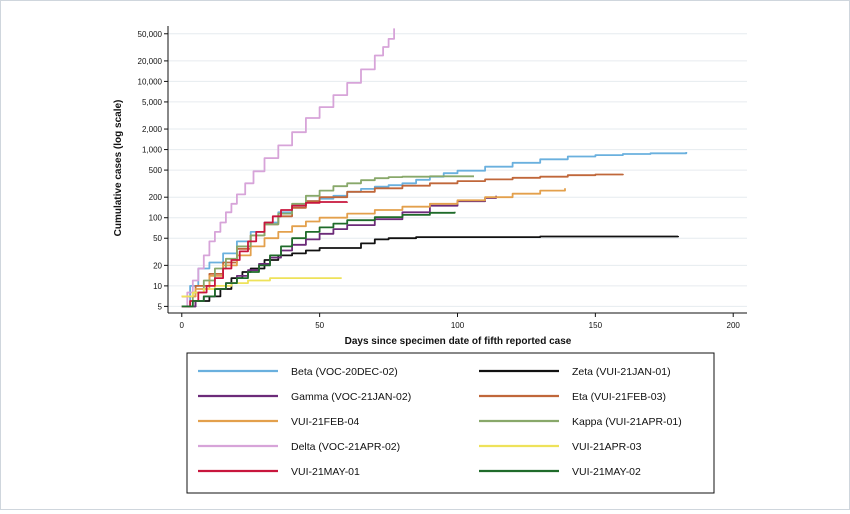  I want to click on legend-label: Eta (VUI-21FEB-03), so click(619, 397).